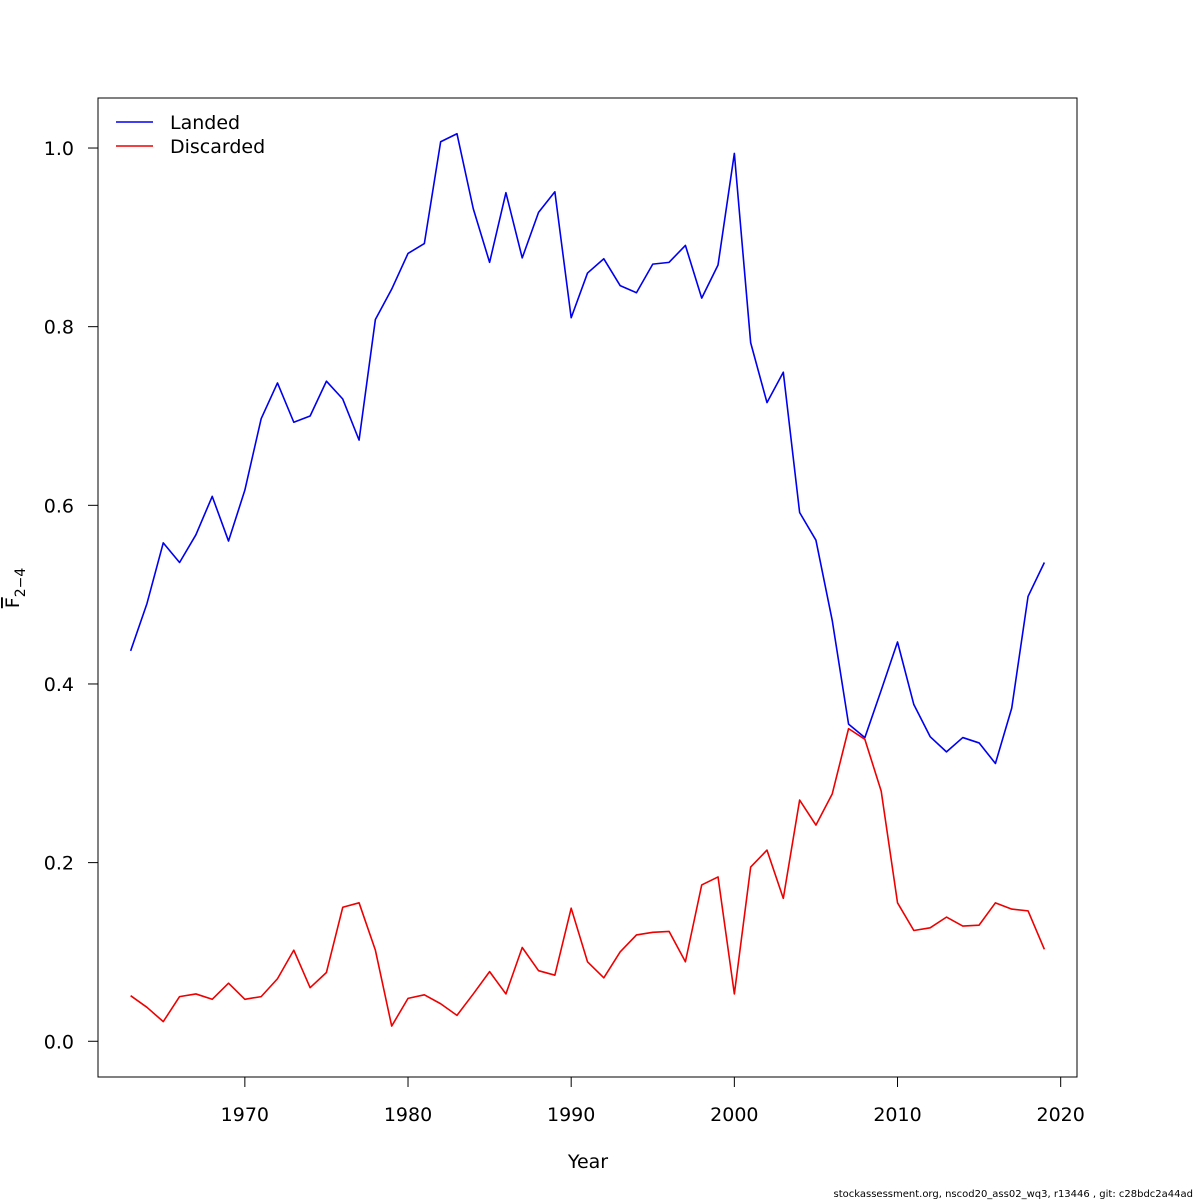 The height and width of the screenshot is (1200, 1200). I want to click on x-tick-label: 2000, so click(734, 1115).